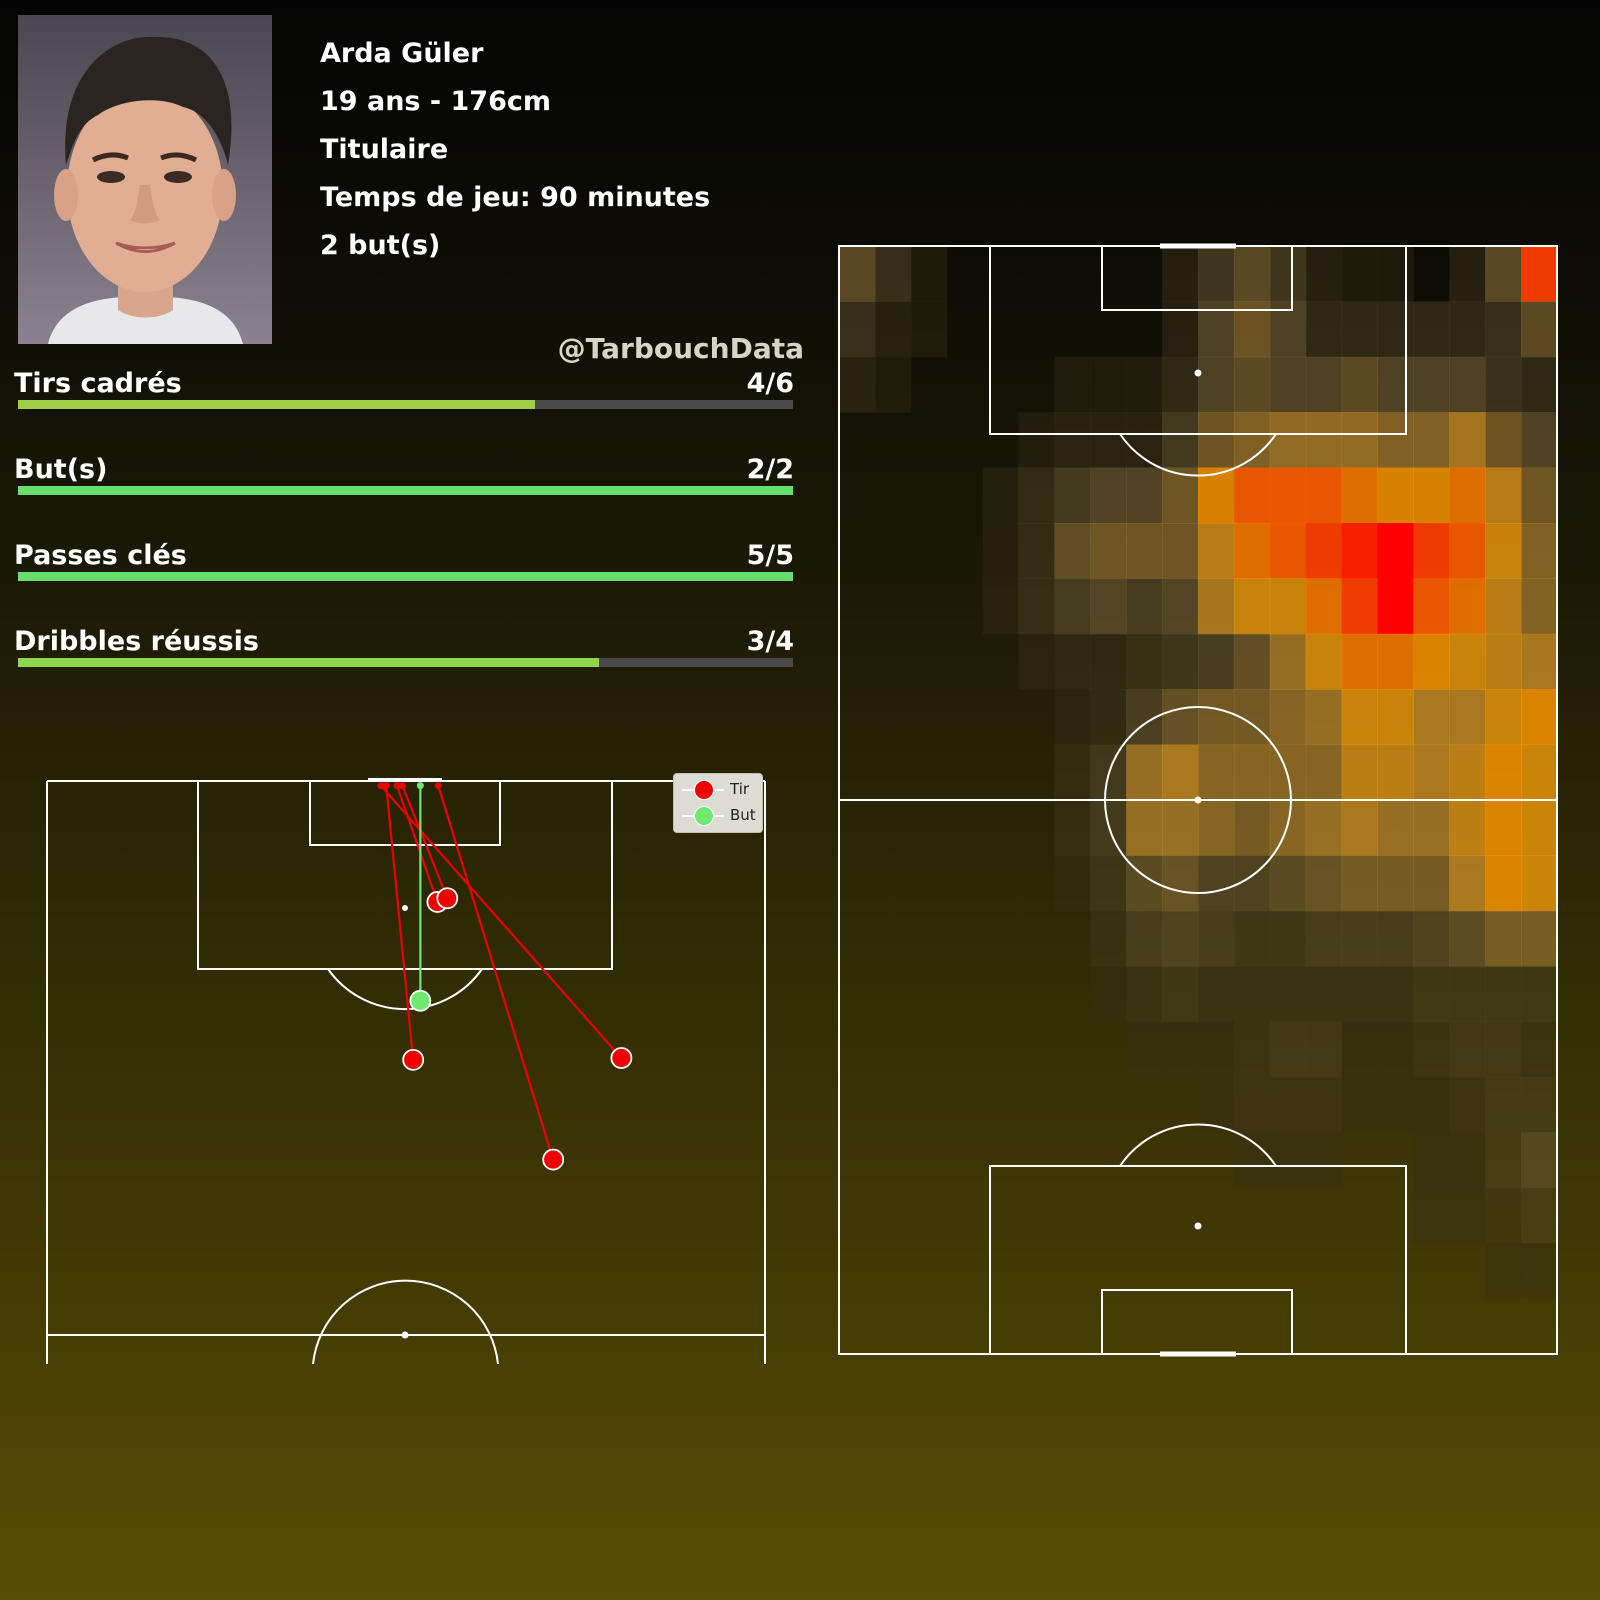  I want to click on stat-value: 5/5, so click(770, 555).